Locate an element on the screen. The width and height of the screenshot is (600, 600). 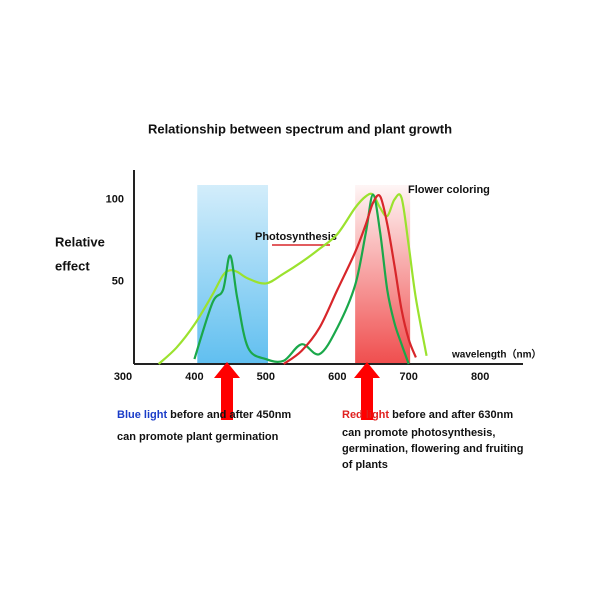
y-tick-label: 50 is located at coordinates (118, 282).